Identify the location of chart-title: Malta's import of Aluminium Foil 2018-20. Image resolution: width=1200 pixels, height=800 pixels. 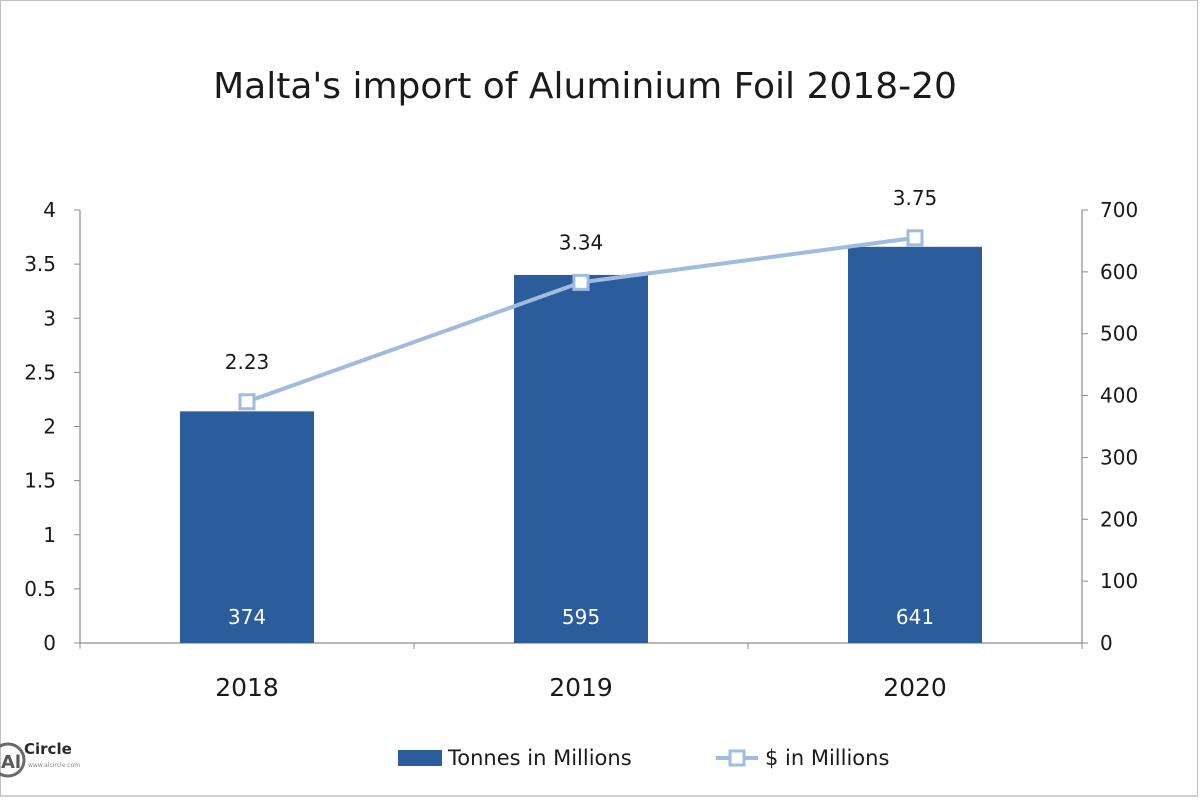
(585, 86).